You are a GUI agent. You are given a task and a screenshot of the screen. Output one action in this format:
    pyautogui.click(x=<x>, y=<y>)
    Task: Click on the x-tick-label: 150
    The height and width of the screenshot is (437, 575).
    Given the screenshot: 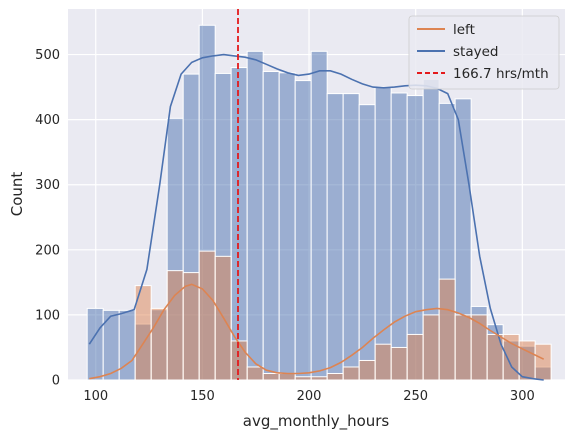 What is the action you would take?
    pyautogui.click(x=202, y=396)
    